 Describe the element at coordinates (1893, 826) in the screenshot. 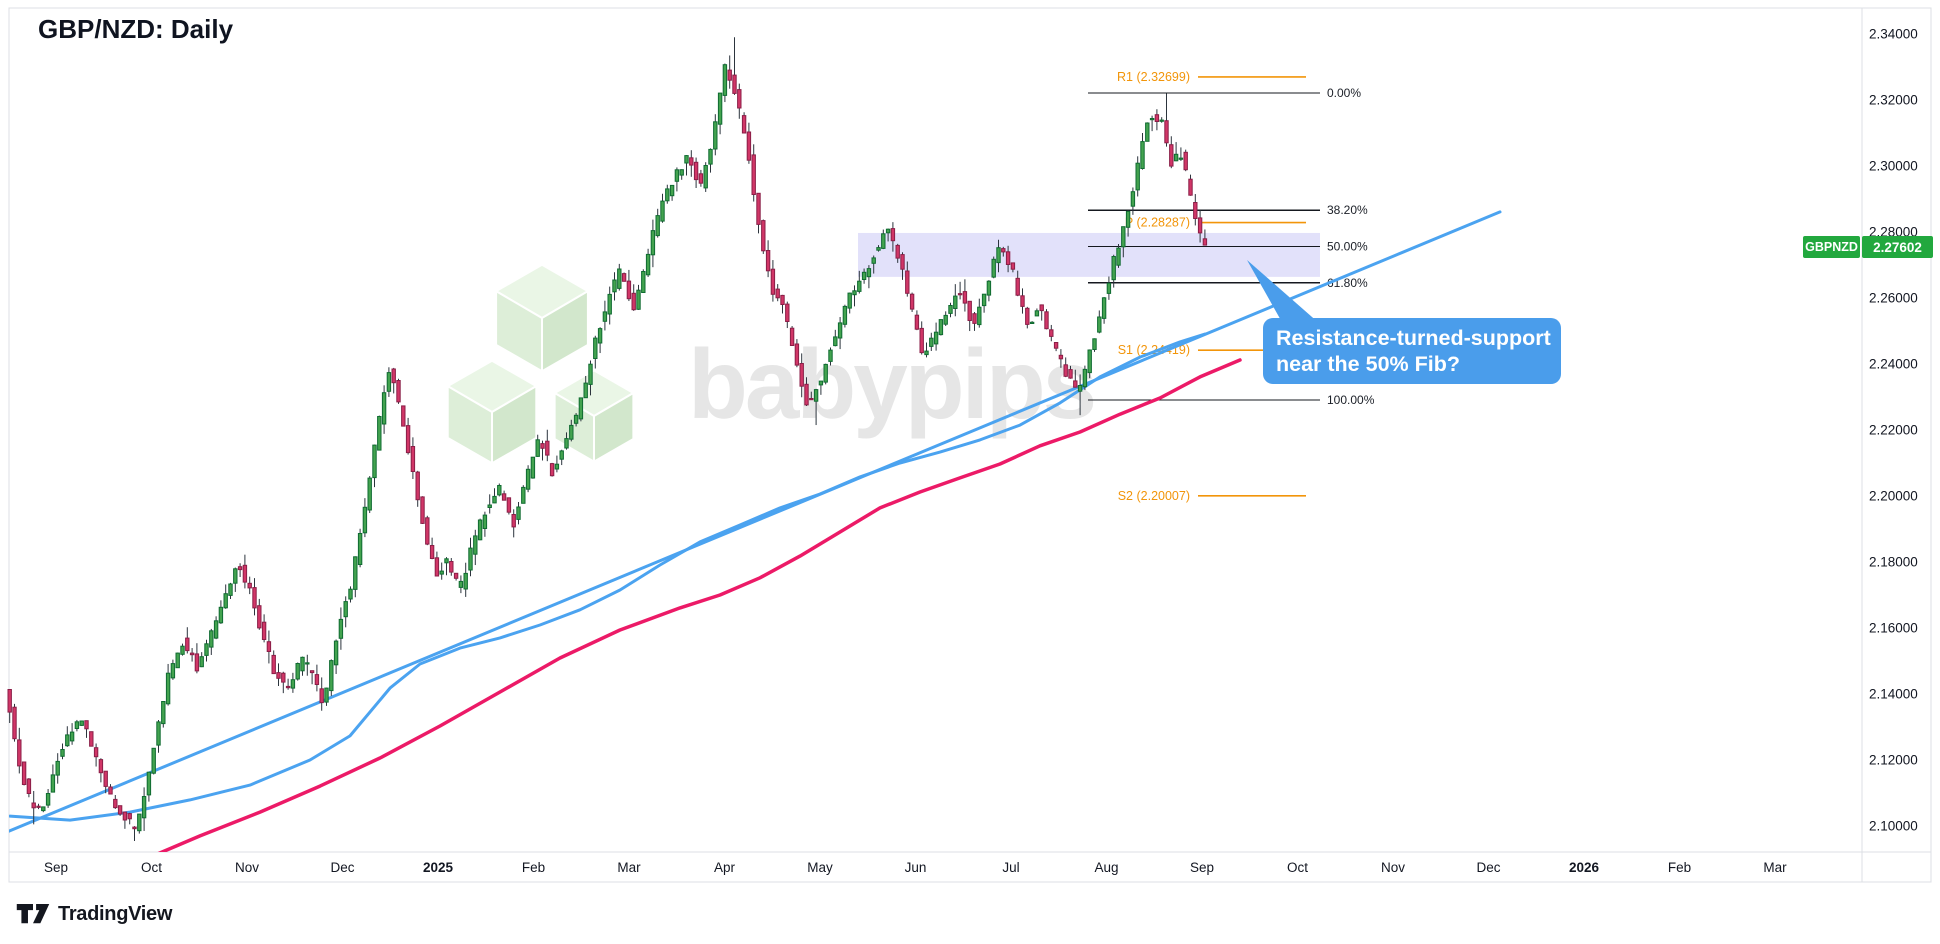

I see `price-tick: 2.10000` at that location.